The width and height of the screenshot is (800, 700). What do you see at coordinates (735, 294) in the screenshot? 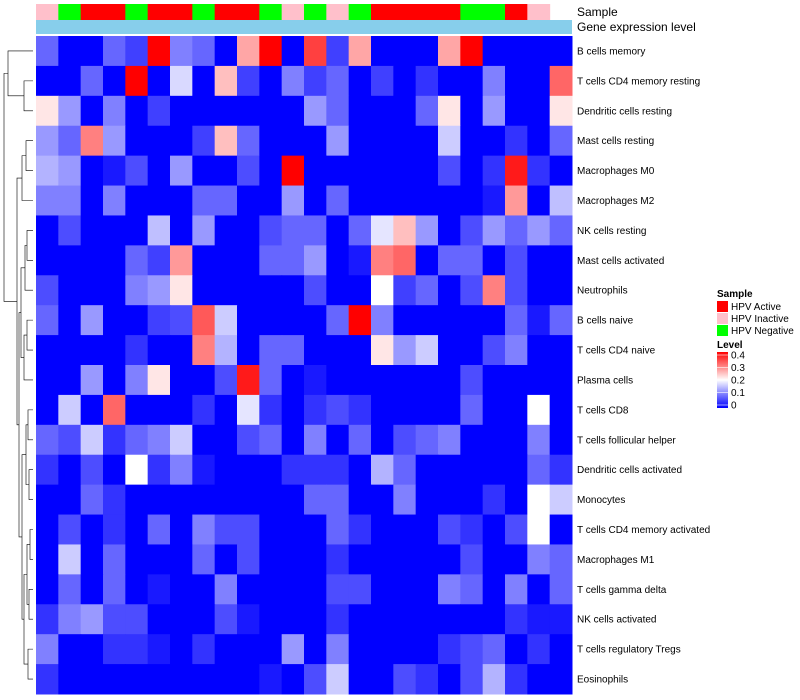
I see `legend-sample-title: Sample` at bounding box center [735, 294].